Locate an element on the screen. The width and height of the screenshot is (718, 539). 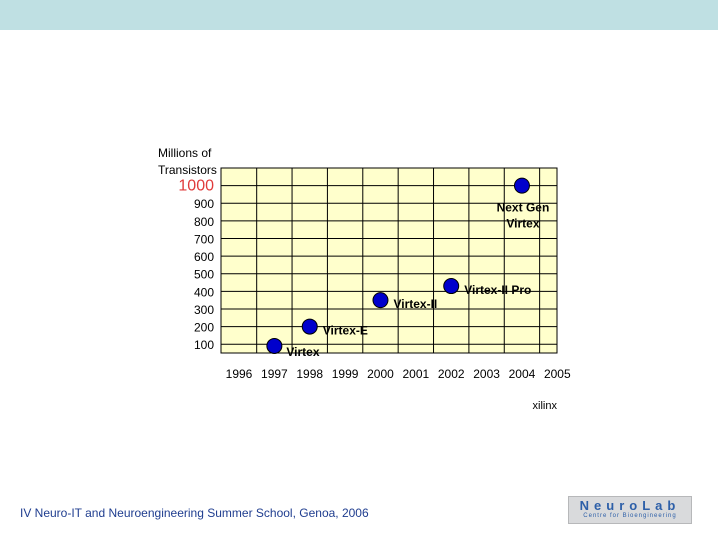
y-tick-label: 100 is located at coordinates (204, 345).